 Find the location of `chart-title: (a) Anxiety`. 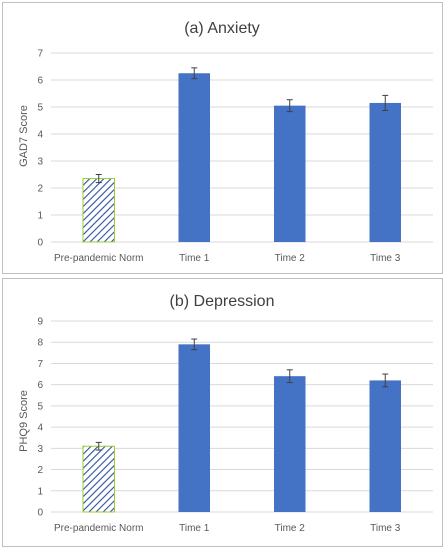

chart-title: (a) Anxiety is located at coordinates (222, 28).